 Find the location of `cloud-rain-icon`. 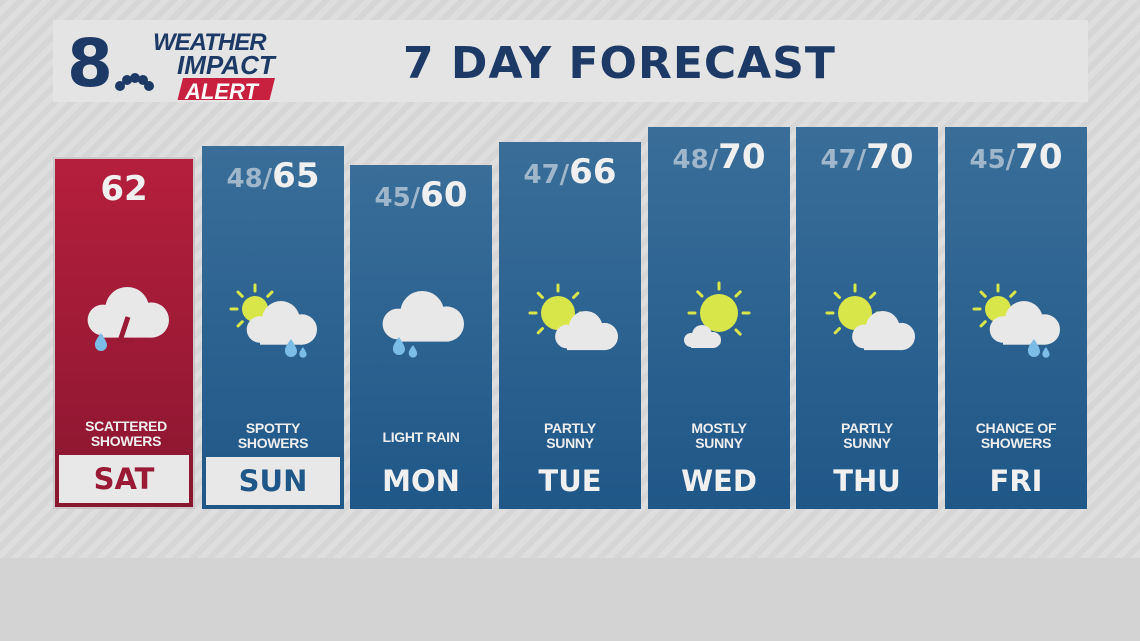

cloud-rain-icon is located at coordinates (423, 324).